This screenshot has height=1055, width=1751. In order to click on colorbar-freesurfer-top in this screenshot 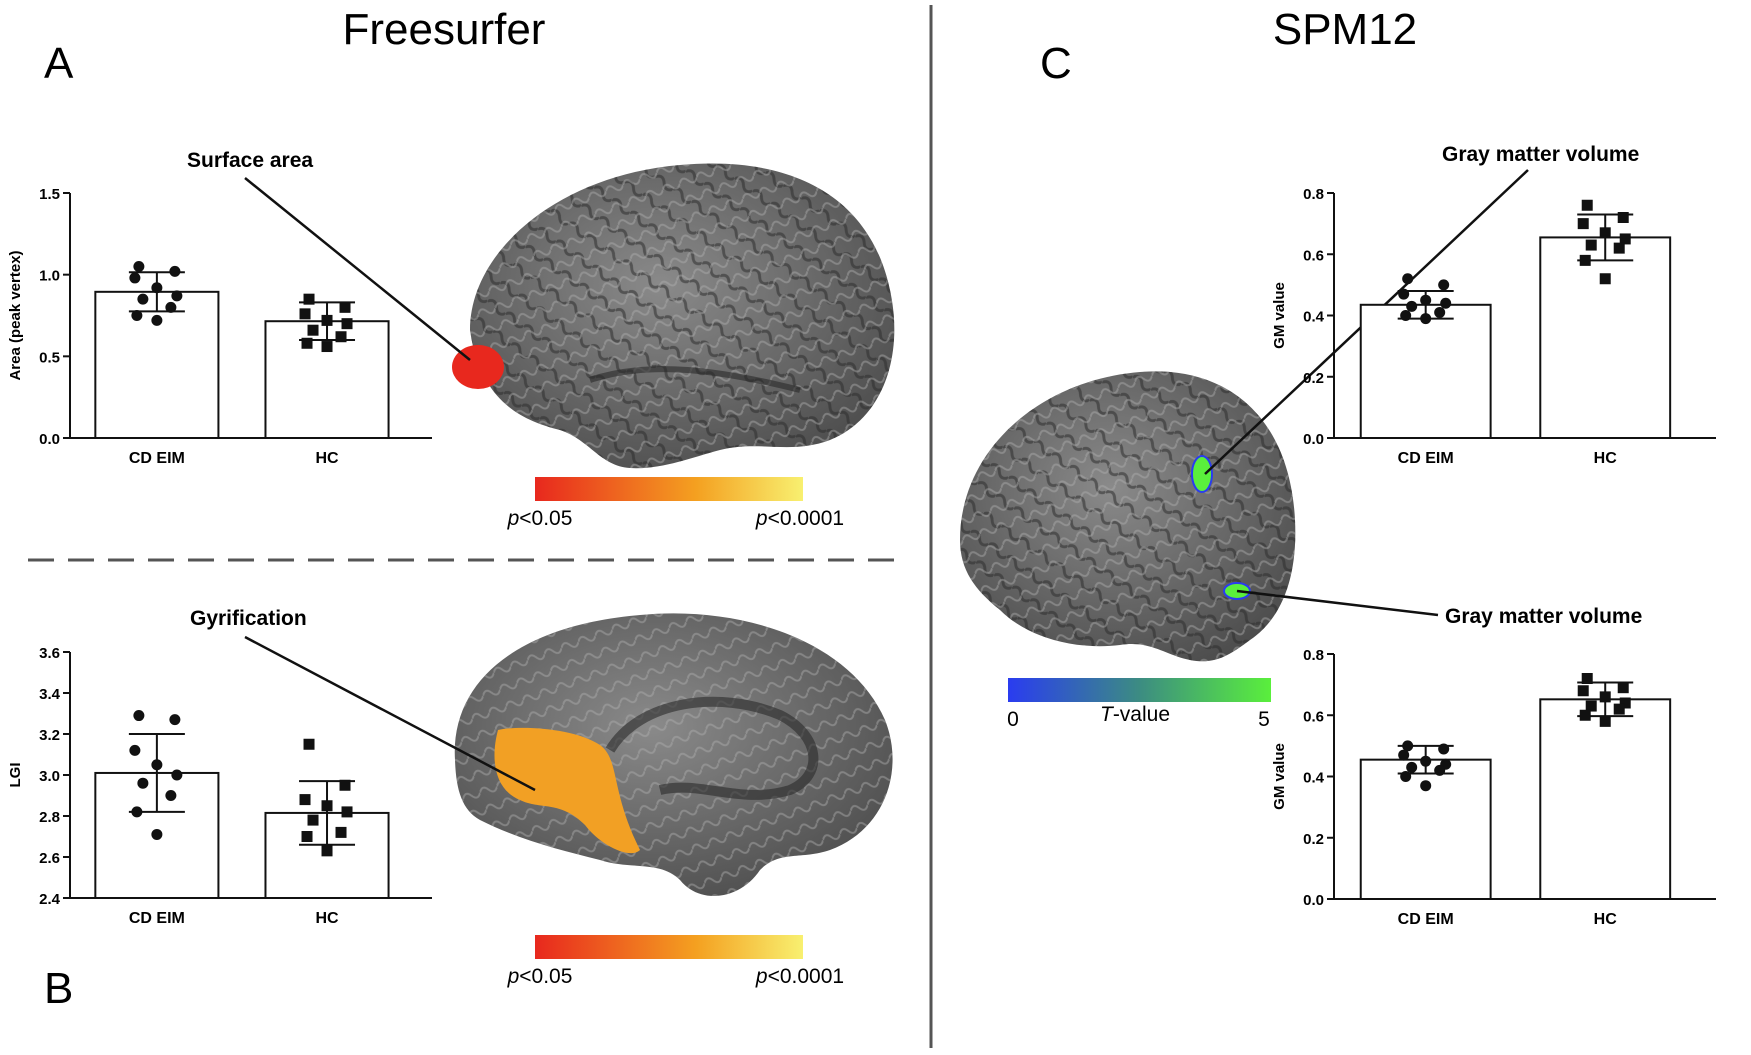, I will do `click(669, 489)`.